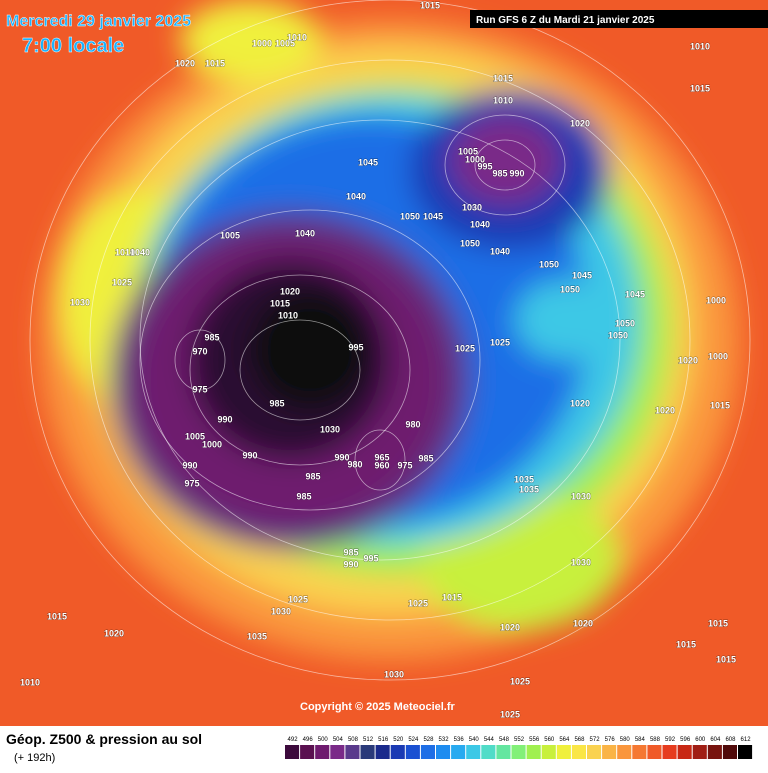 The width and height of the screenshot is (768, 773). Describe the element at coordinates (564, 740) in the screenshot. I see `legend-label: 564` at that location.